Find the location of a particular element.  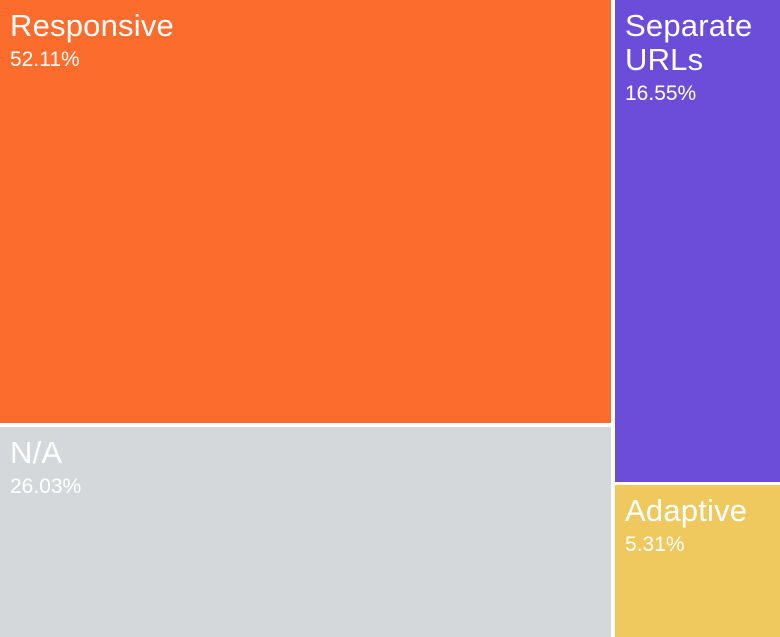

cell-value-adaptive: 5.31% is located at coordinates (655, 544).